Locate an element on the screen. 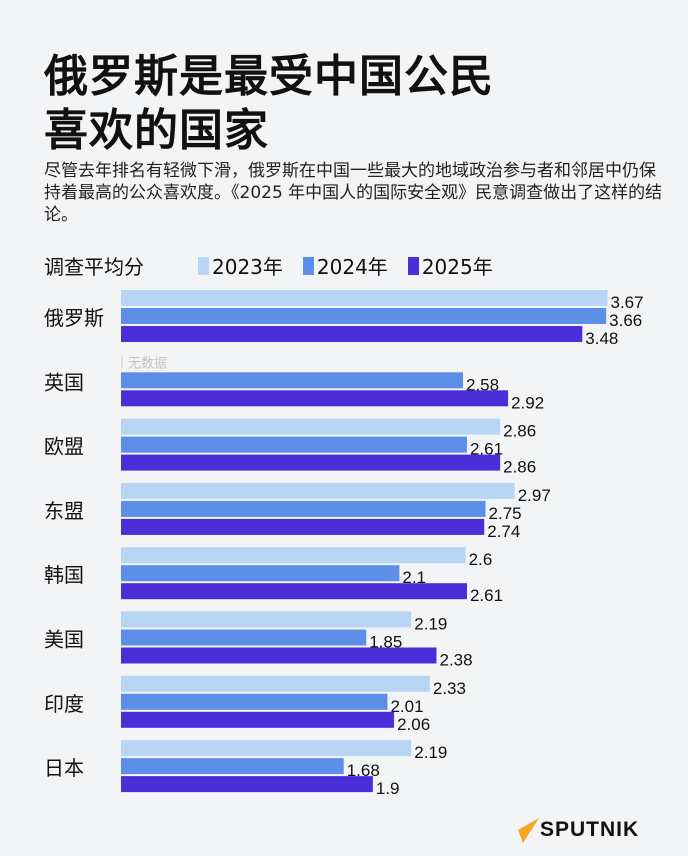 The image size is (688, 856). value-label: 2.75 is located at coordinates (505, 513).